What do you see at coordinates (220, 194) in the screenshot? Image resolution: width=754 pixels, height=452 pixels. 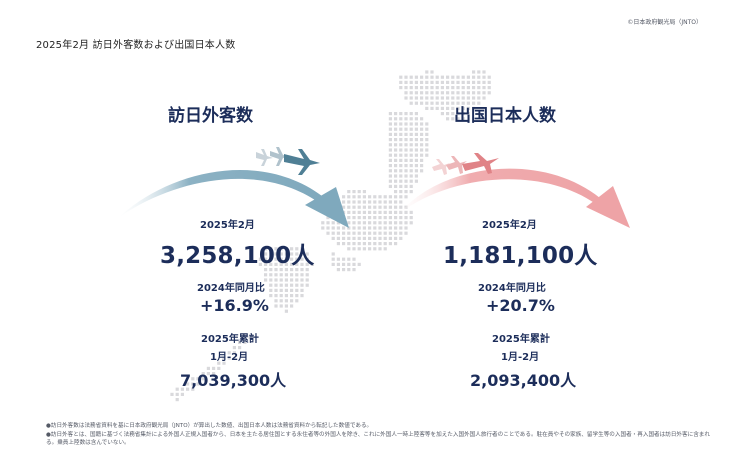 I see `inbound-arrow` at bounding box center [220, 194].